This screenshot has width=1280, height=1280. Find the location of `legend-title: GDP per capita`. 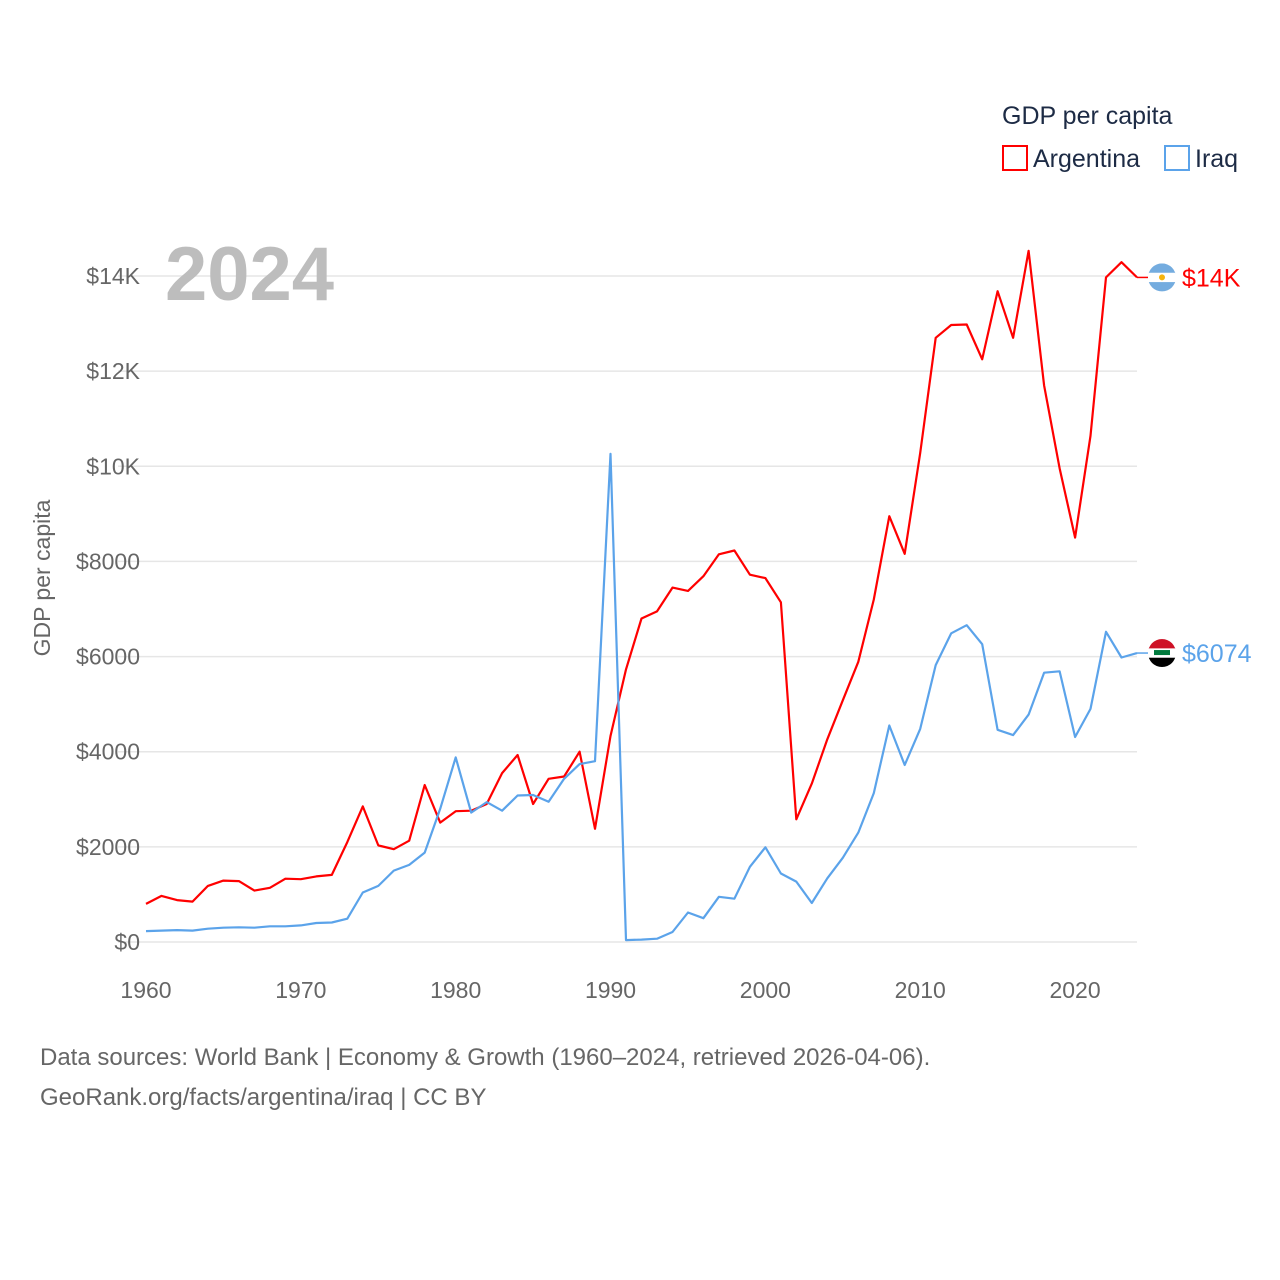

legend-title: GDP per capita is located at coordinates (1087, 116).